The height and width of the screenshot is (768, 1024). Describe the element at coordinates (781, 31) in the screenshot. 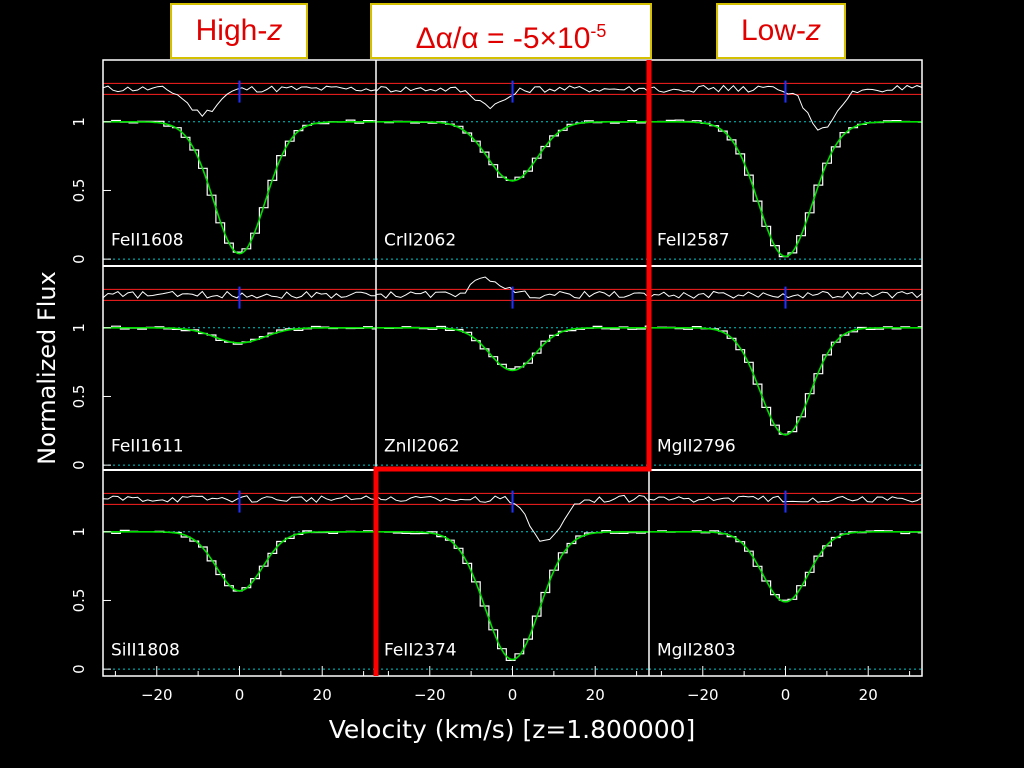

I see `low-z-label: Low-z` at that location.